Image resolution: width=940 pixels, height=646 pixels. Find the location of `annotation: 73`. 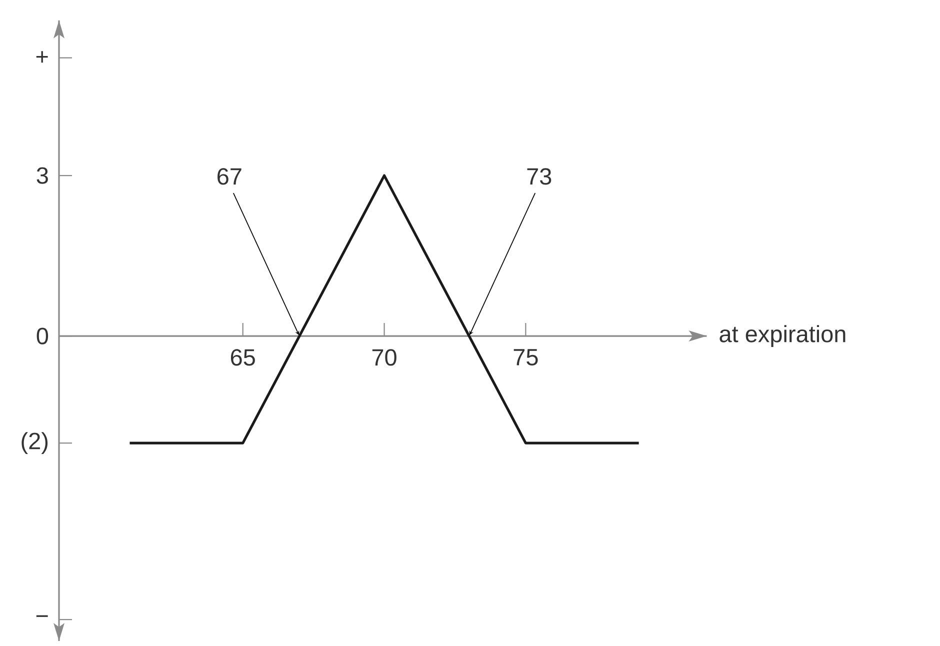

annotation: 73 is located at coordinates (539, 176).